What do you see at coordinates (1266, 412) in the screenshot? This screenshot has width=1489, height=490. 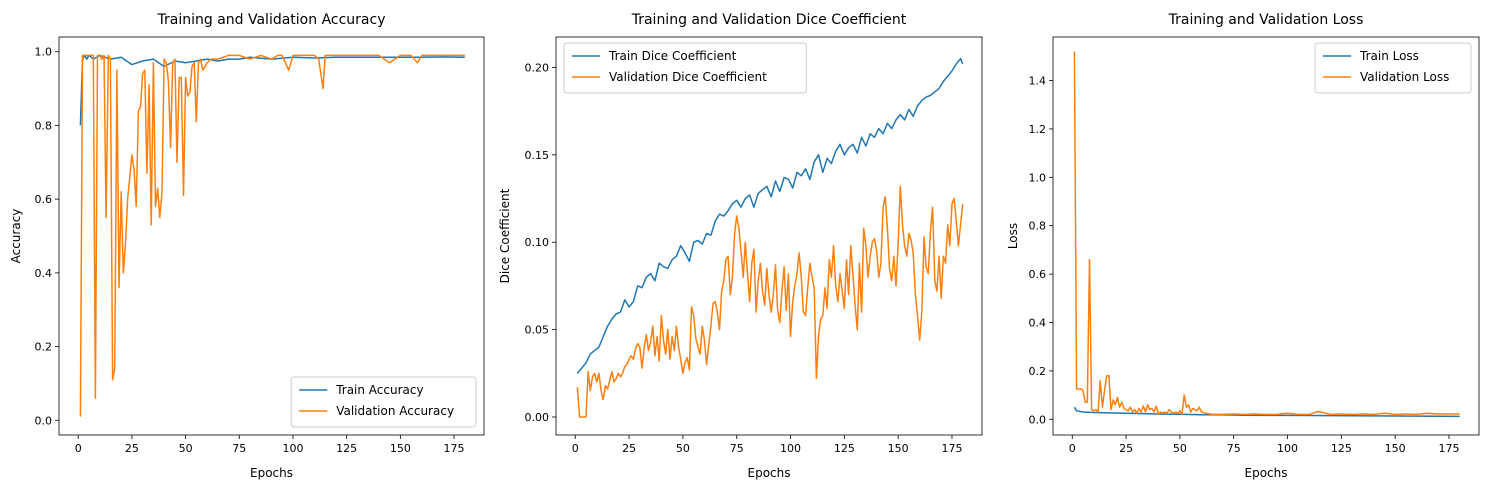 I see `series-line-train` at bounding box center [1266, 412].